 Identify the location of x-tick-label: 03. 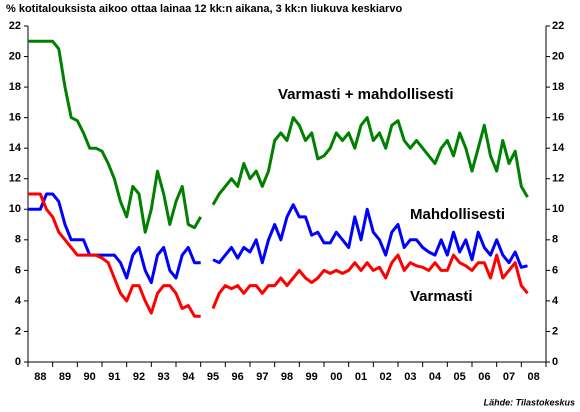
(410, 377).